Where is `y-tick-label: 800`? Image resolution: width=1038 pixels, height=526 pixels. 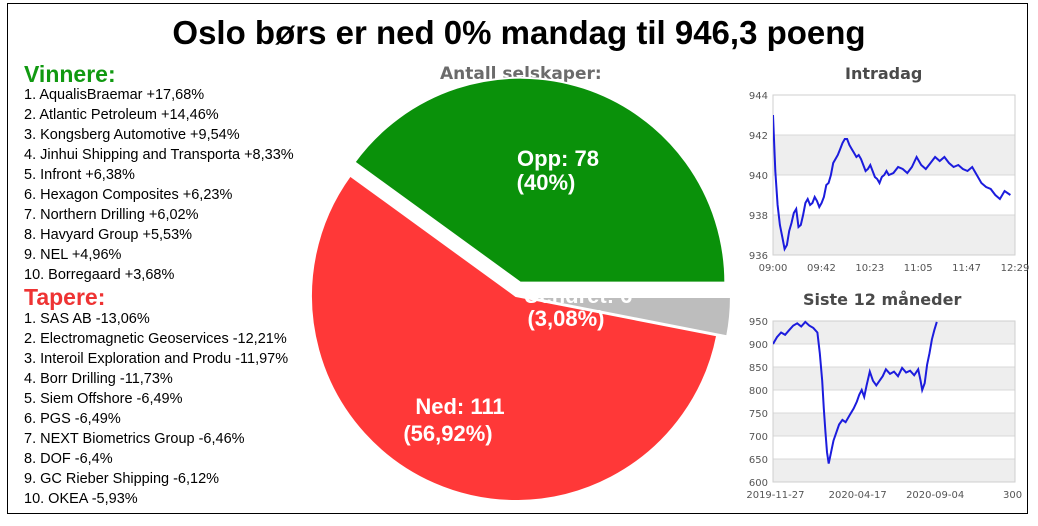
y-tick-label: 800 is located at coordinates (758, 391).